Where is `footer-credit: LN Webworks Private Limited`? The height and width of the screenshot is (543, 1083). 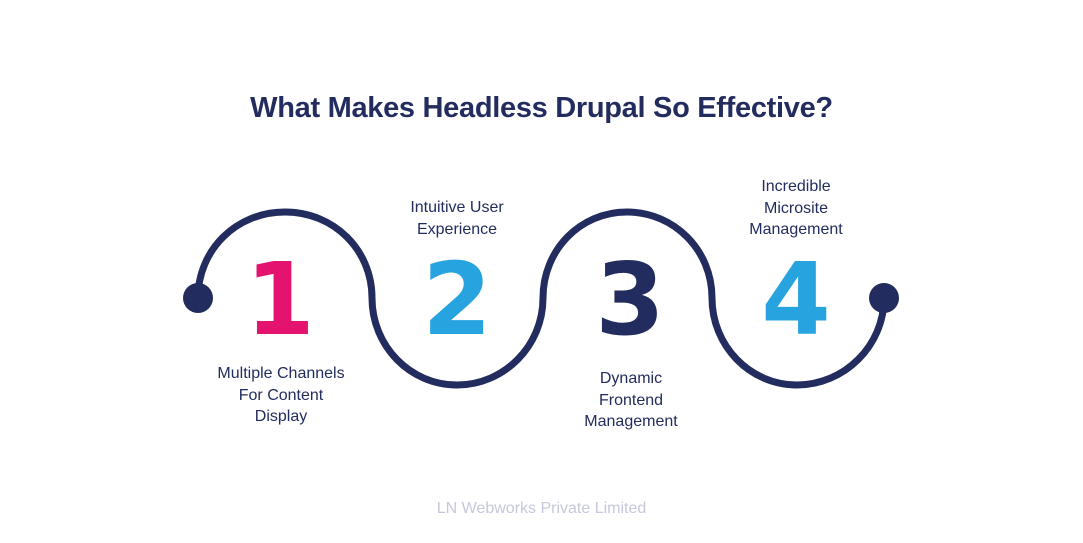
footer-credit: LN Webworks Private Limited is located at coordinates (541, 508).